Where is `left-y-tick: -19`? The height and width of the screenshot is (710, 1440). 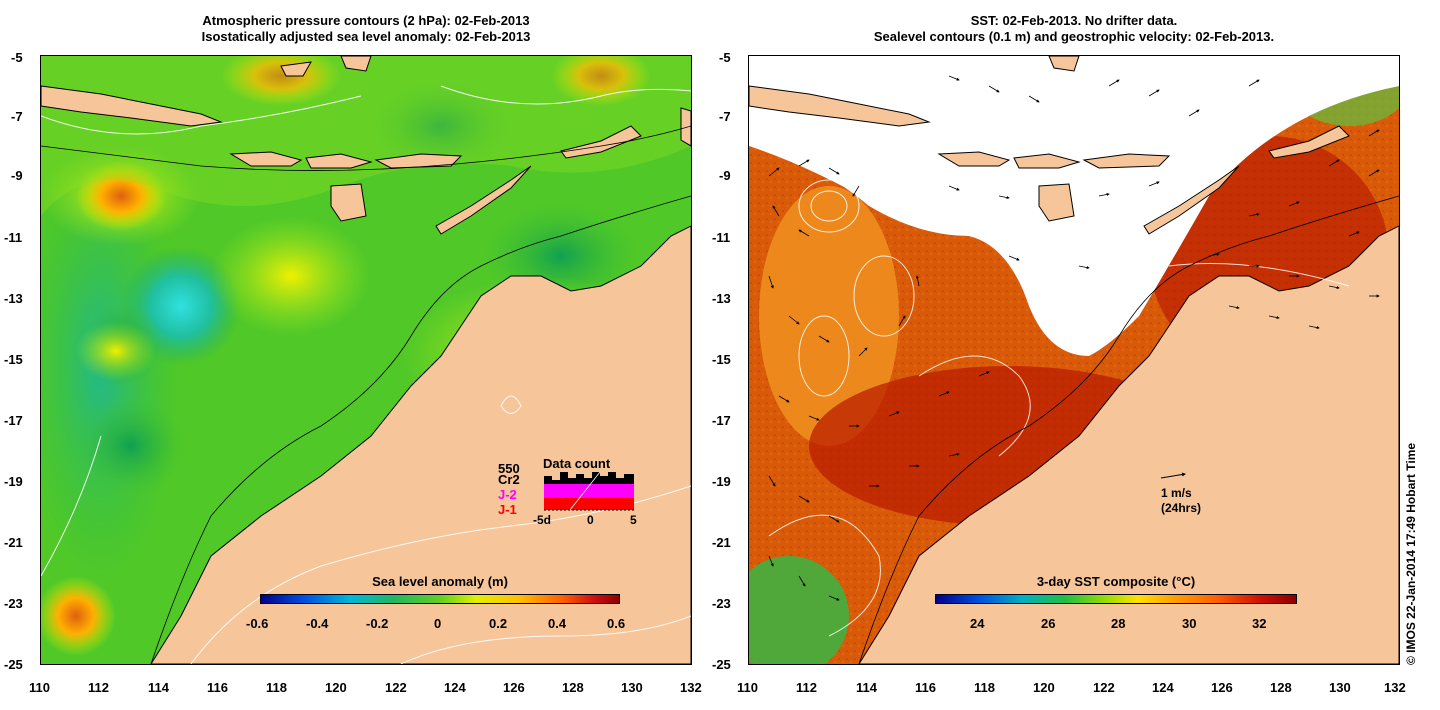 left-y-tick: -19 is located at coordinates (13, 481).